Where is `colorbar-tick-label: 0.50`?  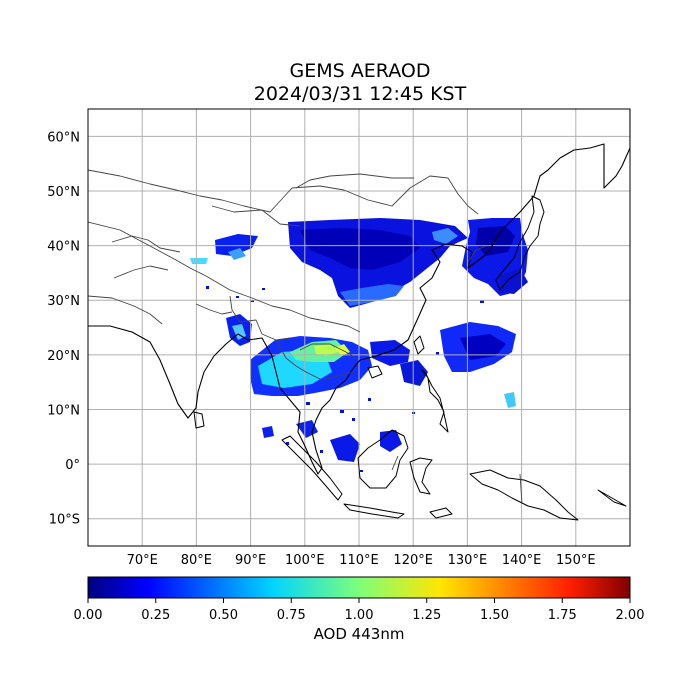 colorbar-tick-label: 0.50 is located at coordinates (223, 615).